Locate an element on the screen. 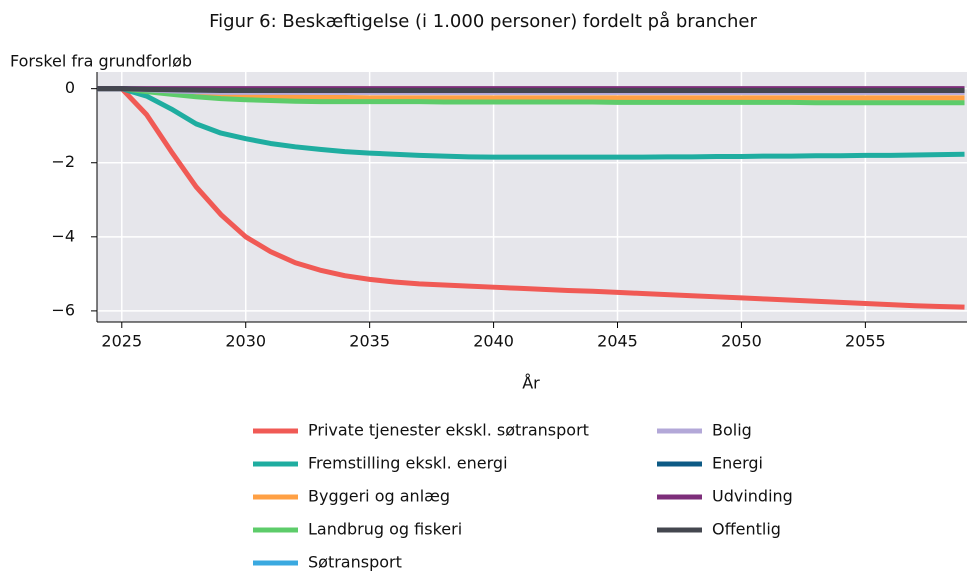 The width and height of the screenshot is (967, 577). legend-label: Energi is located at coordinates (737, 463).